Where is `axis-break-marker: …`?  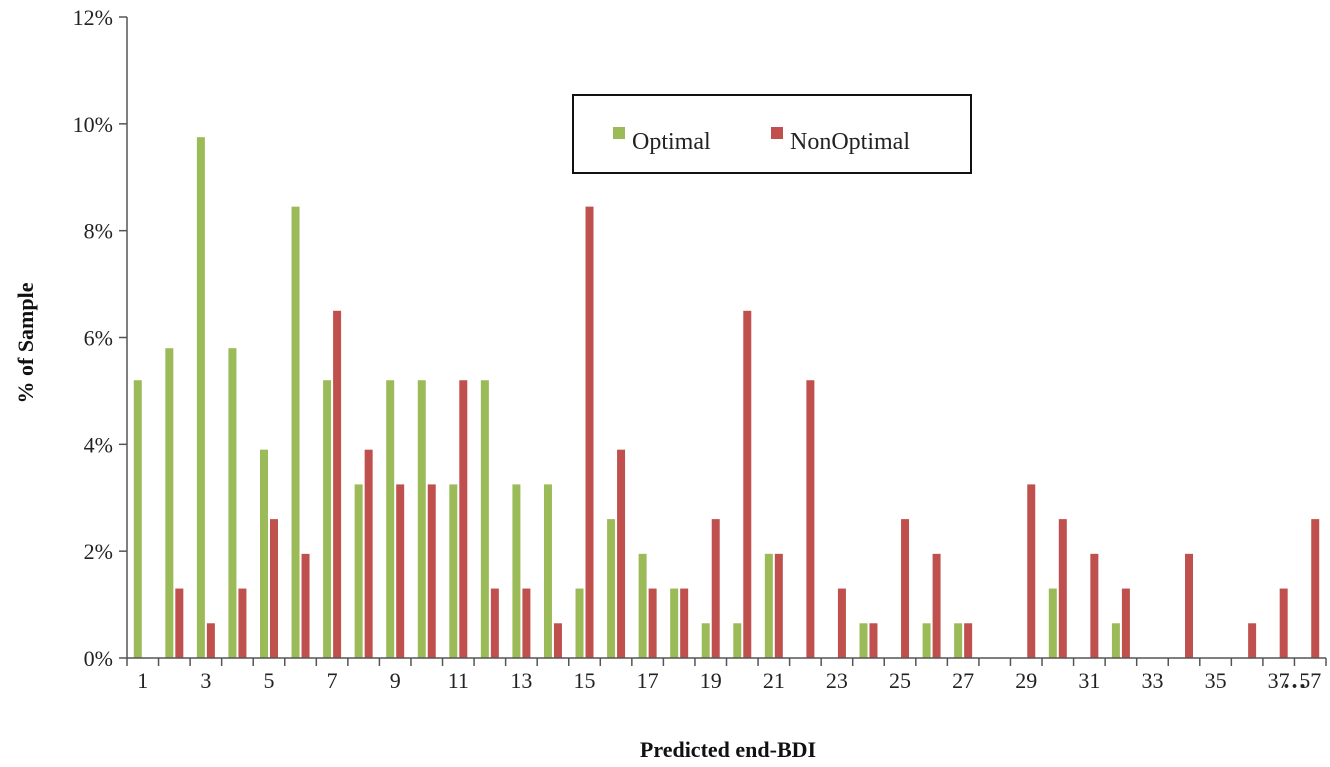 axis-break-marker: … is located at coordinates (1294, 681).